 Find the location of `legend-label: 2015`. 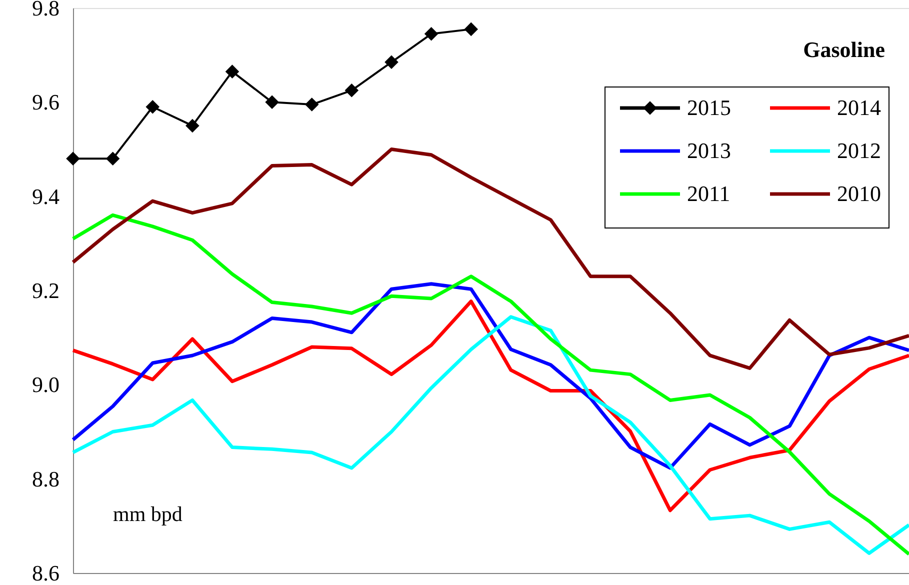

legend-label: 2015 is located at coordinates (709, 107).